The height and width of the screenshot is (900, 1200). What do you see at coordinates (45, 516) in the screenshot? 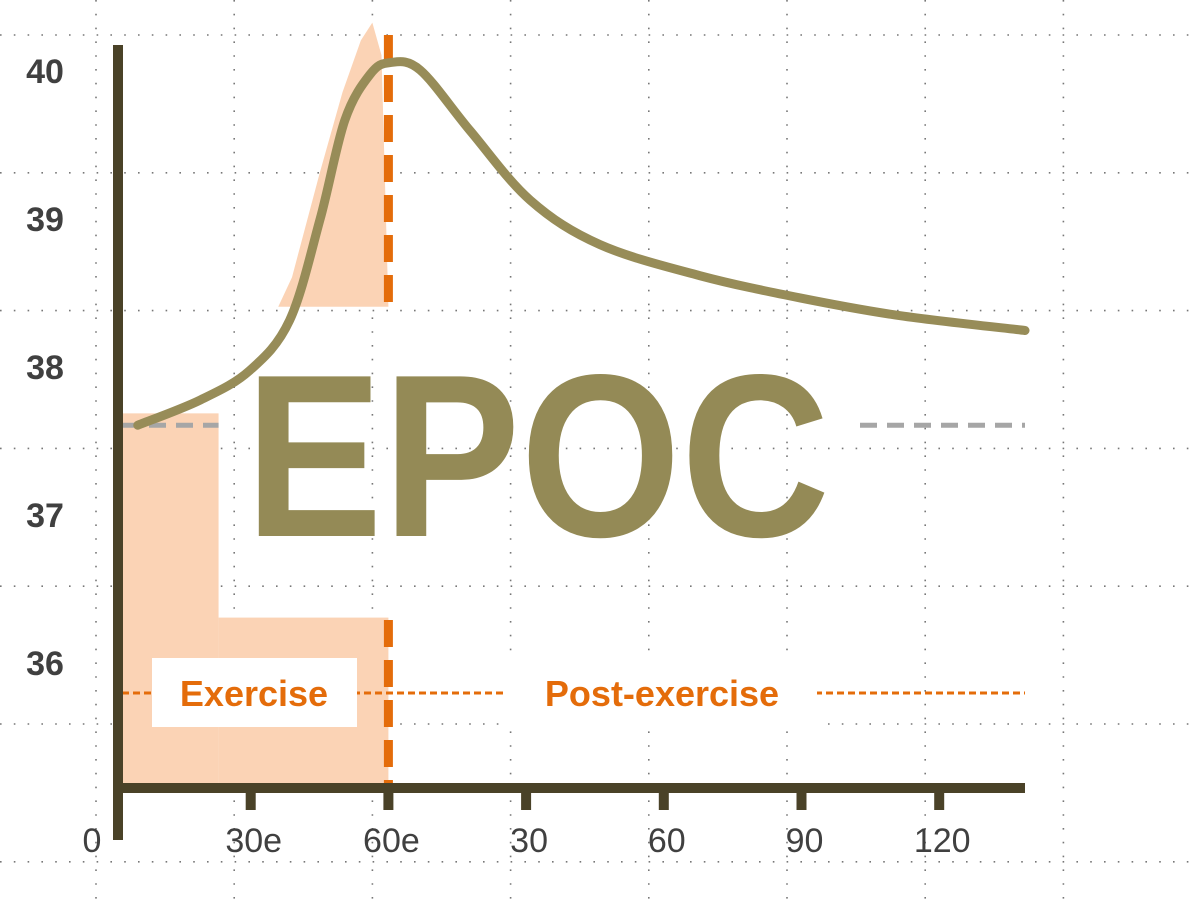
I see `y-tick-label: 37` at bounding box center [45, 516].